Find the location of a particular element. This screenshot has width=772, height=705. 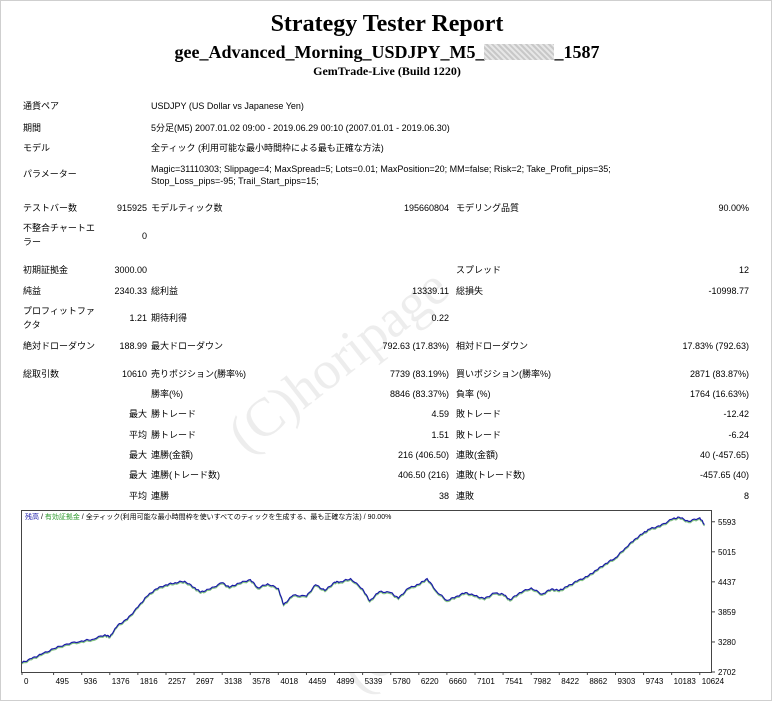

x-tick-label: 7541 is located at coordinates (514, 681).